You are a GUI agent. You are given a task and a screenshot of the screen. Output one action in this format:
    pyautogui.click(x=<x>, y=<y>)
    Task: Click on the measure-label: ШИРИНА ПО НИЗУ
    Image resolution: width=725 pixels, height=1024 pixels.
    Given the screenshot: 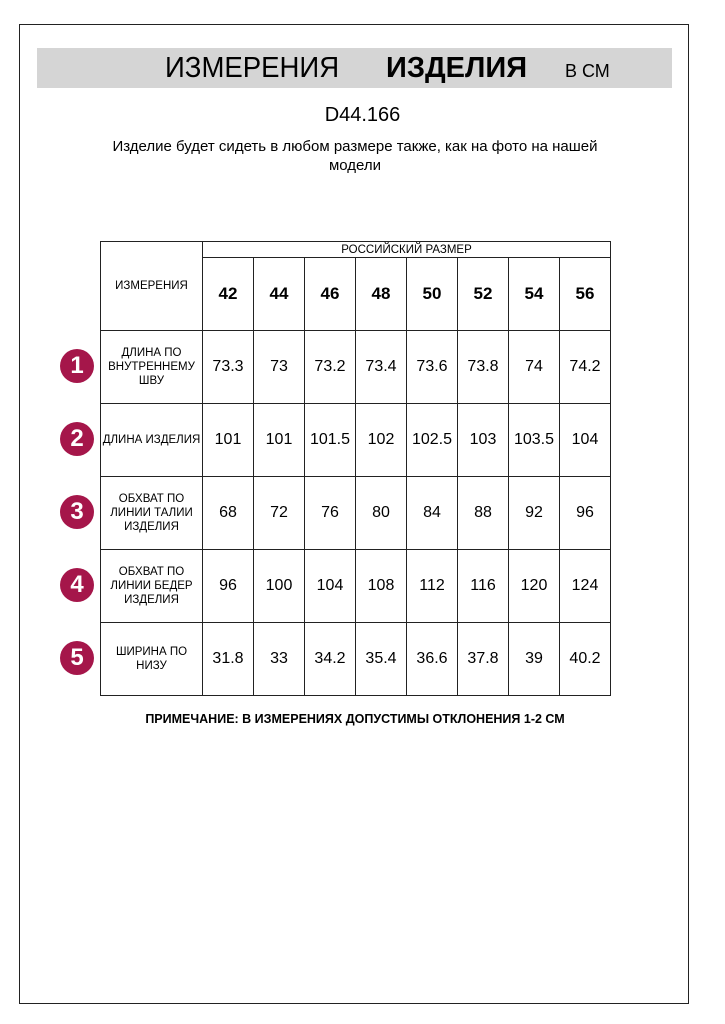 What is the action you would take?
    pyautogui.click(x=151, y=659)
    